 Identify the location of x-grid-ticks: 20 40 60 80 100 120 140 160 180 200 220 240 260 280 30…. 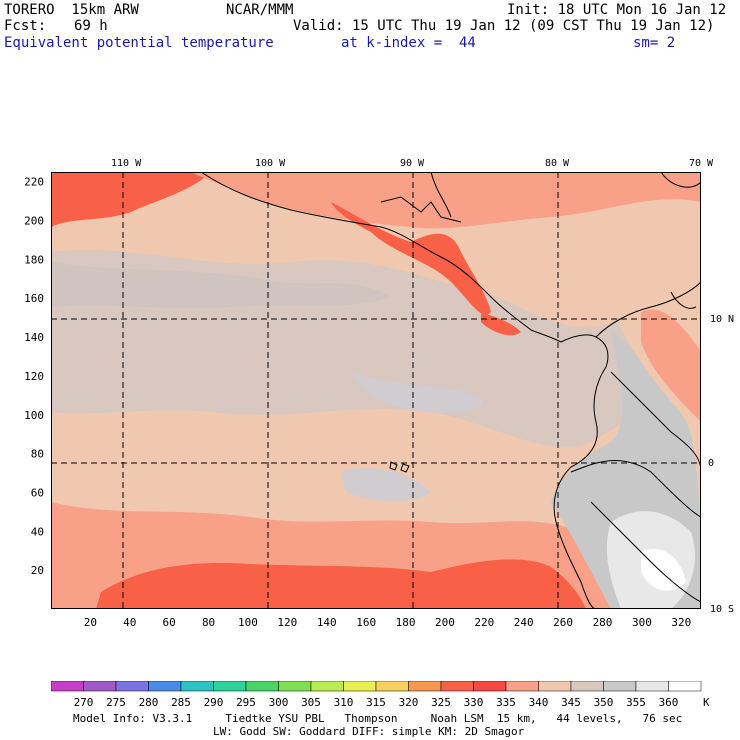
(387, 622).